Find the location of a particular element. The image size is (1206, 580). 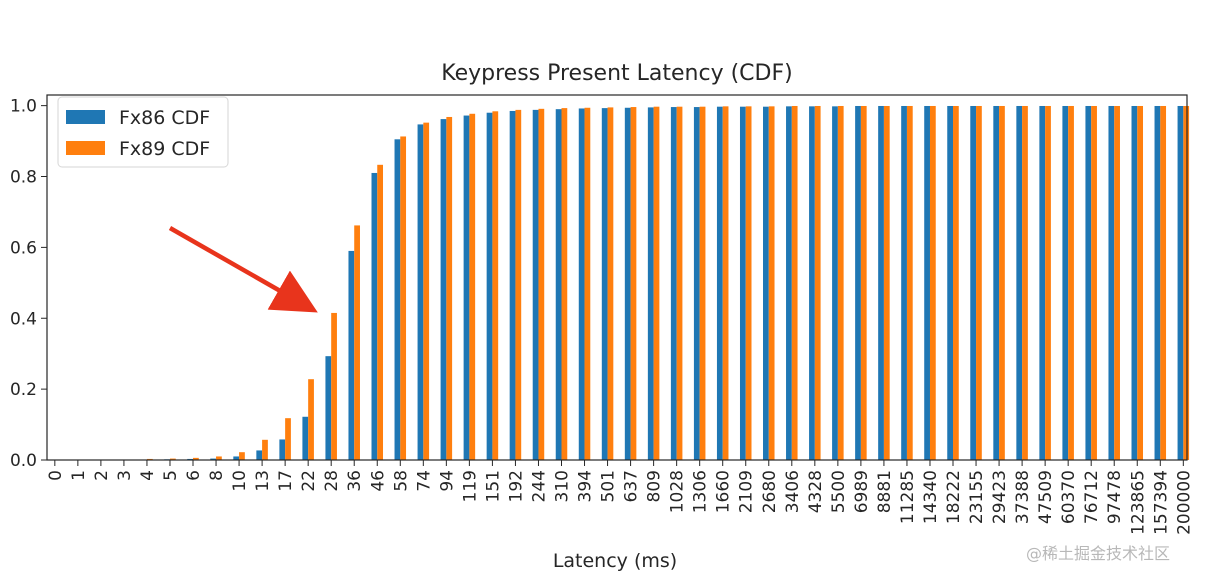

y-tick-label: 0.6 is located at coordinates (23, 248).